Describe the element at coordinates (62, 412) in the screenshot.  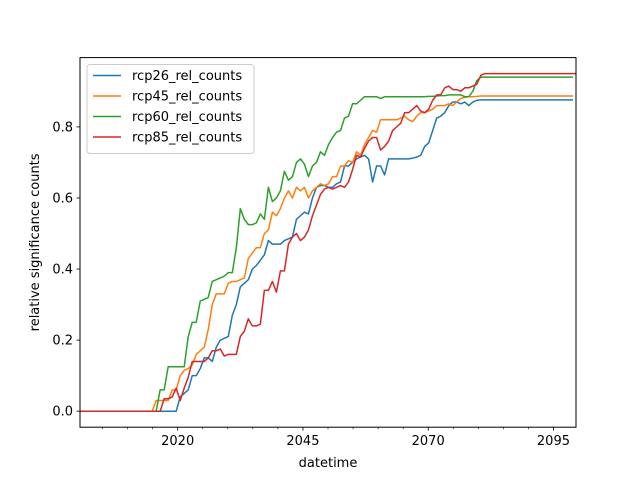
I see `y-tick-label: 0.0` at that location.